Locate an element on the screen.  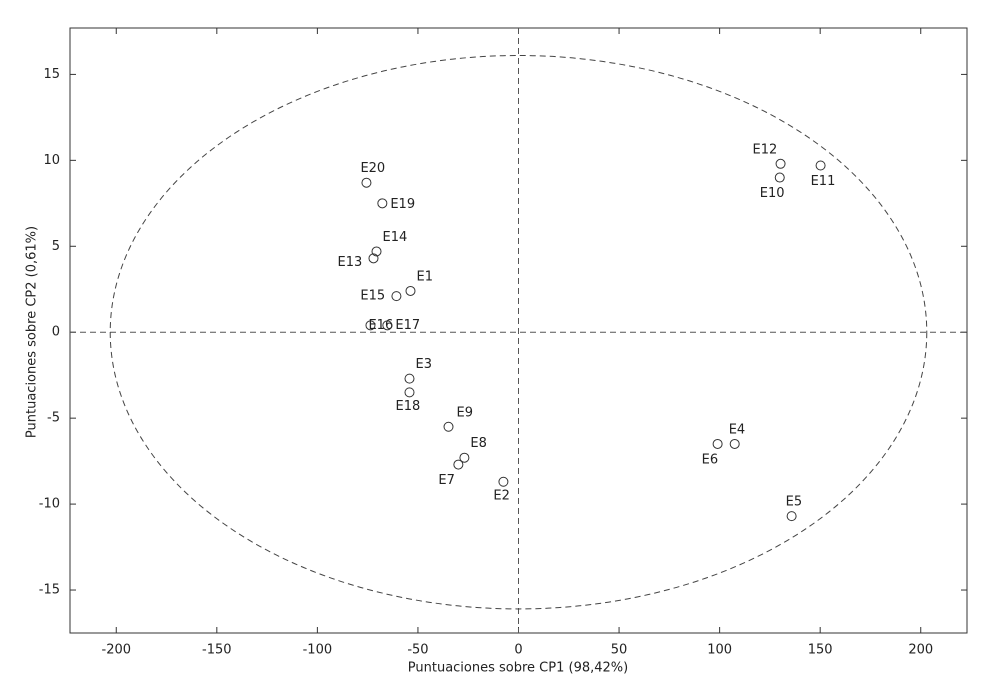
point-label: E11 is located at coordinates (823, 181).